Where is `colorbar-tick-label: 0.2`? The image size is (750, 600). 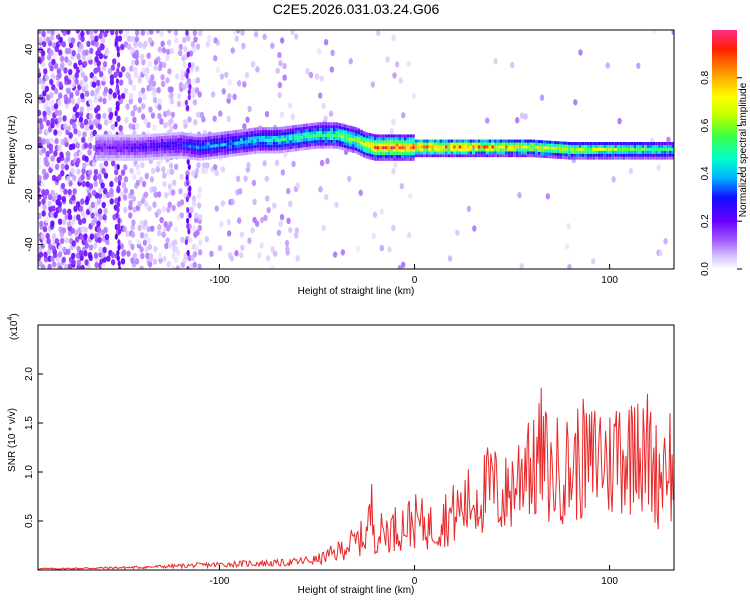 colorbar-tick-label: 0.2 is located at coordinates (705, 221).